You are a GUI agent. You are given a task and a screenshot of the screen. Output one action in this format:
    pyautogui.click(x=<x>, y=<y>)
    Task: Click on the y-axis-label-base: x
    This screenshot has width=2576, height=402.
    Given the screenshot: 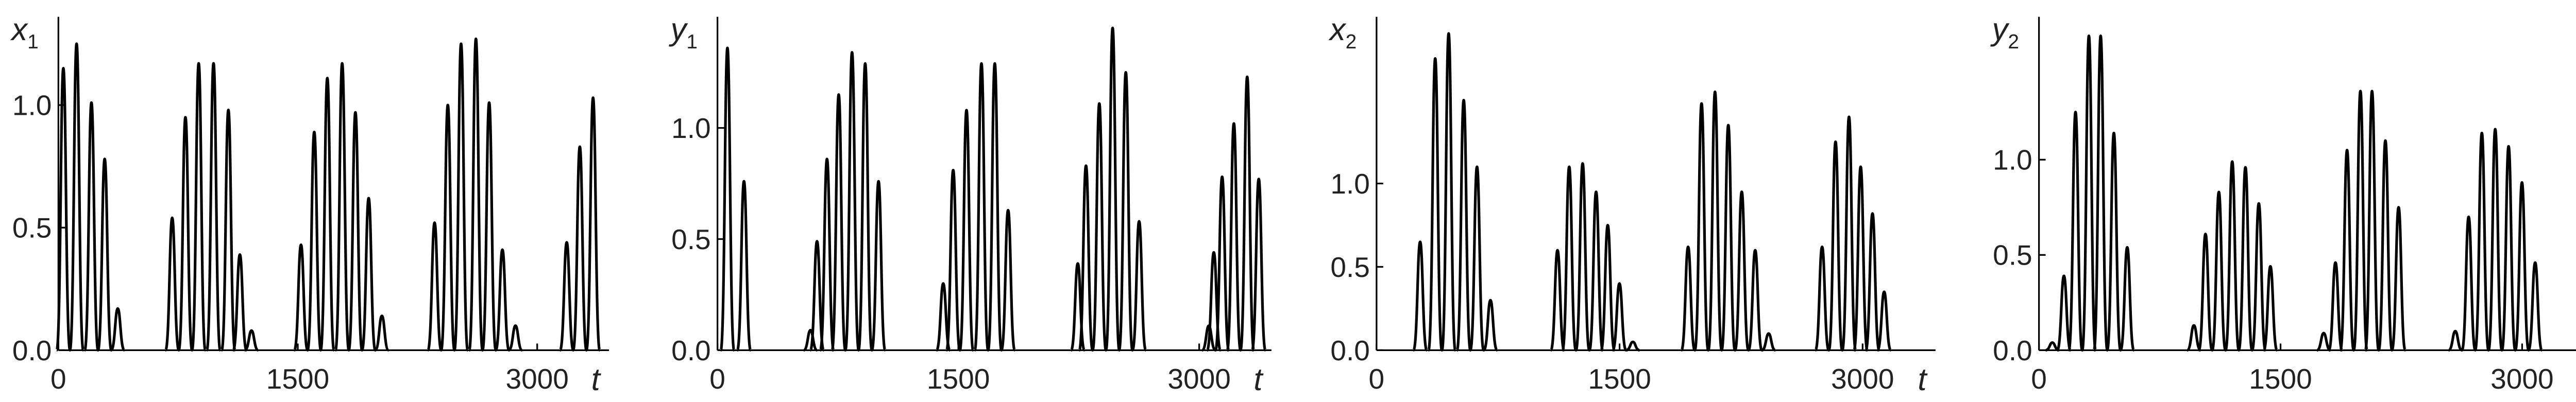 What is the action you would take?
    pyautogui.click(x=19, y=30)
    